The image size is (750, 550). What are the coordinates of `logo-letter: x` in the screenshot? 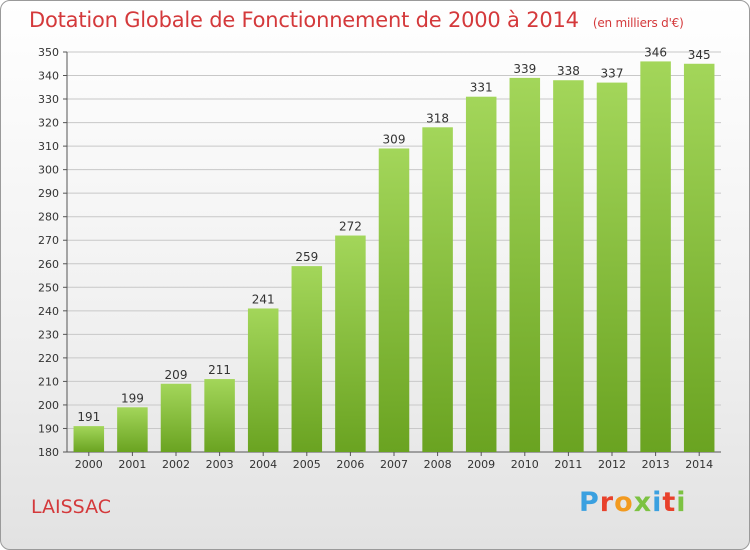 It's located at (643, 502).